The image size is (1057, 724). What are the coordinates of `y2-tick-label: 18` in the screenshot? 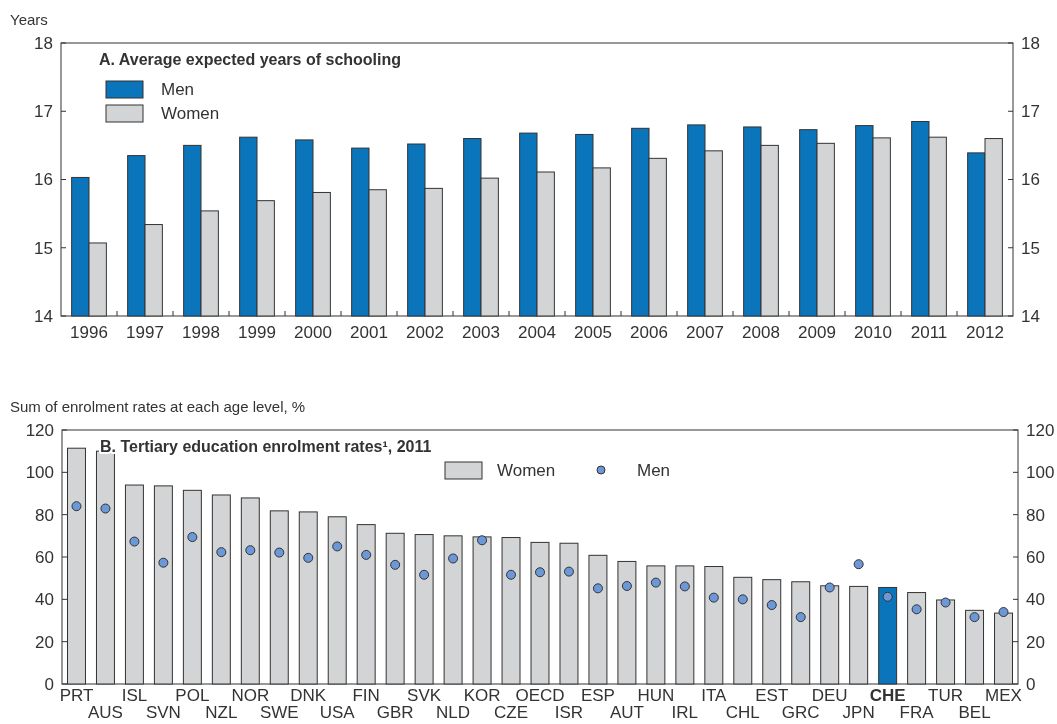 It's located at (1030, 43).